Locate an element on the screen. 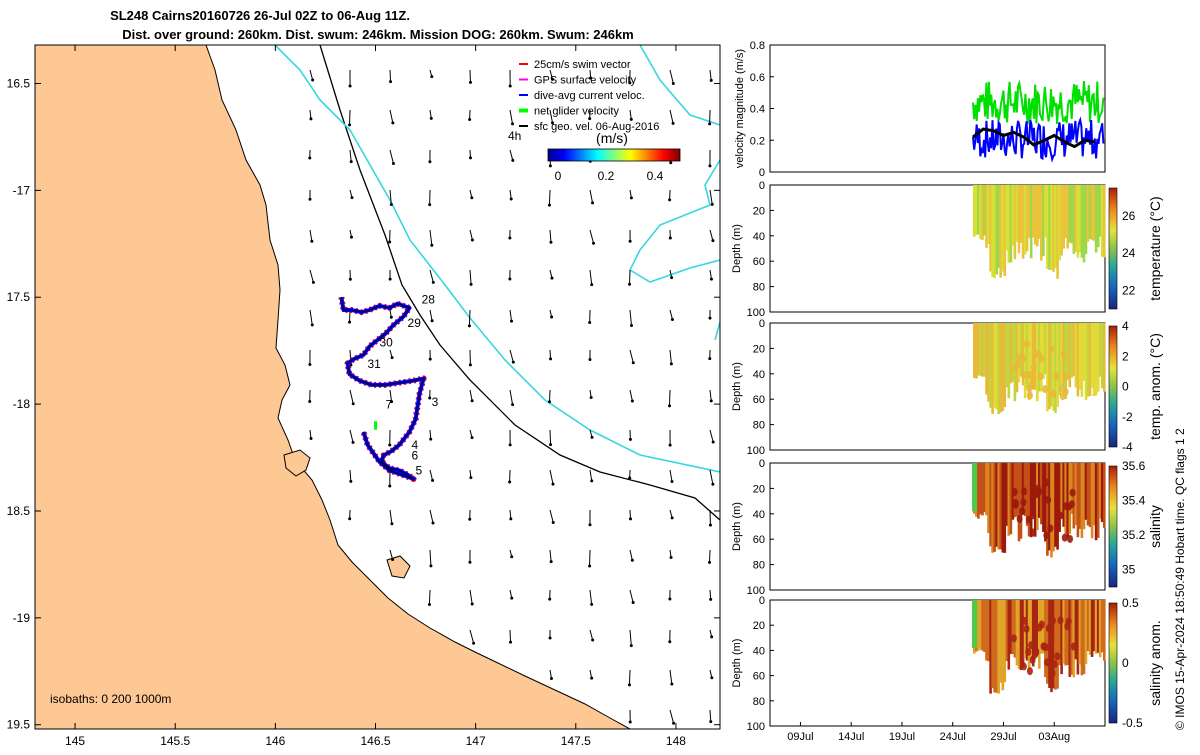  time-tick-label: 24Jul is located at coordinates (953, 737).